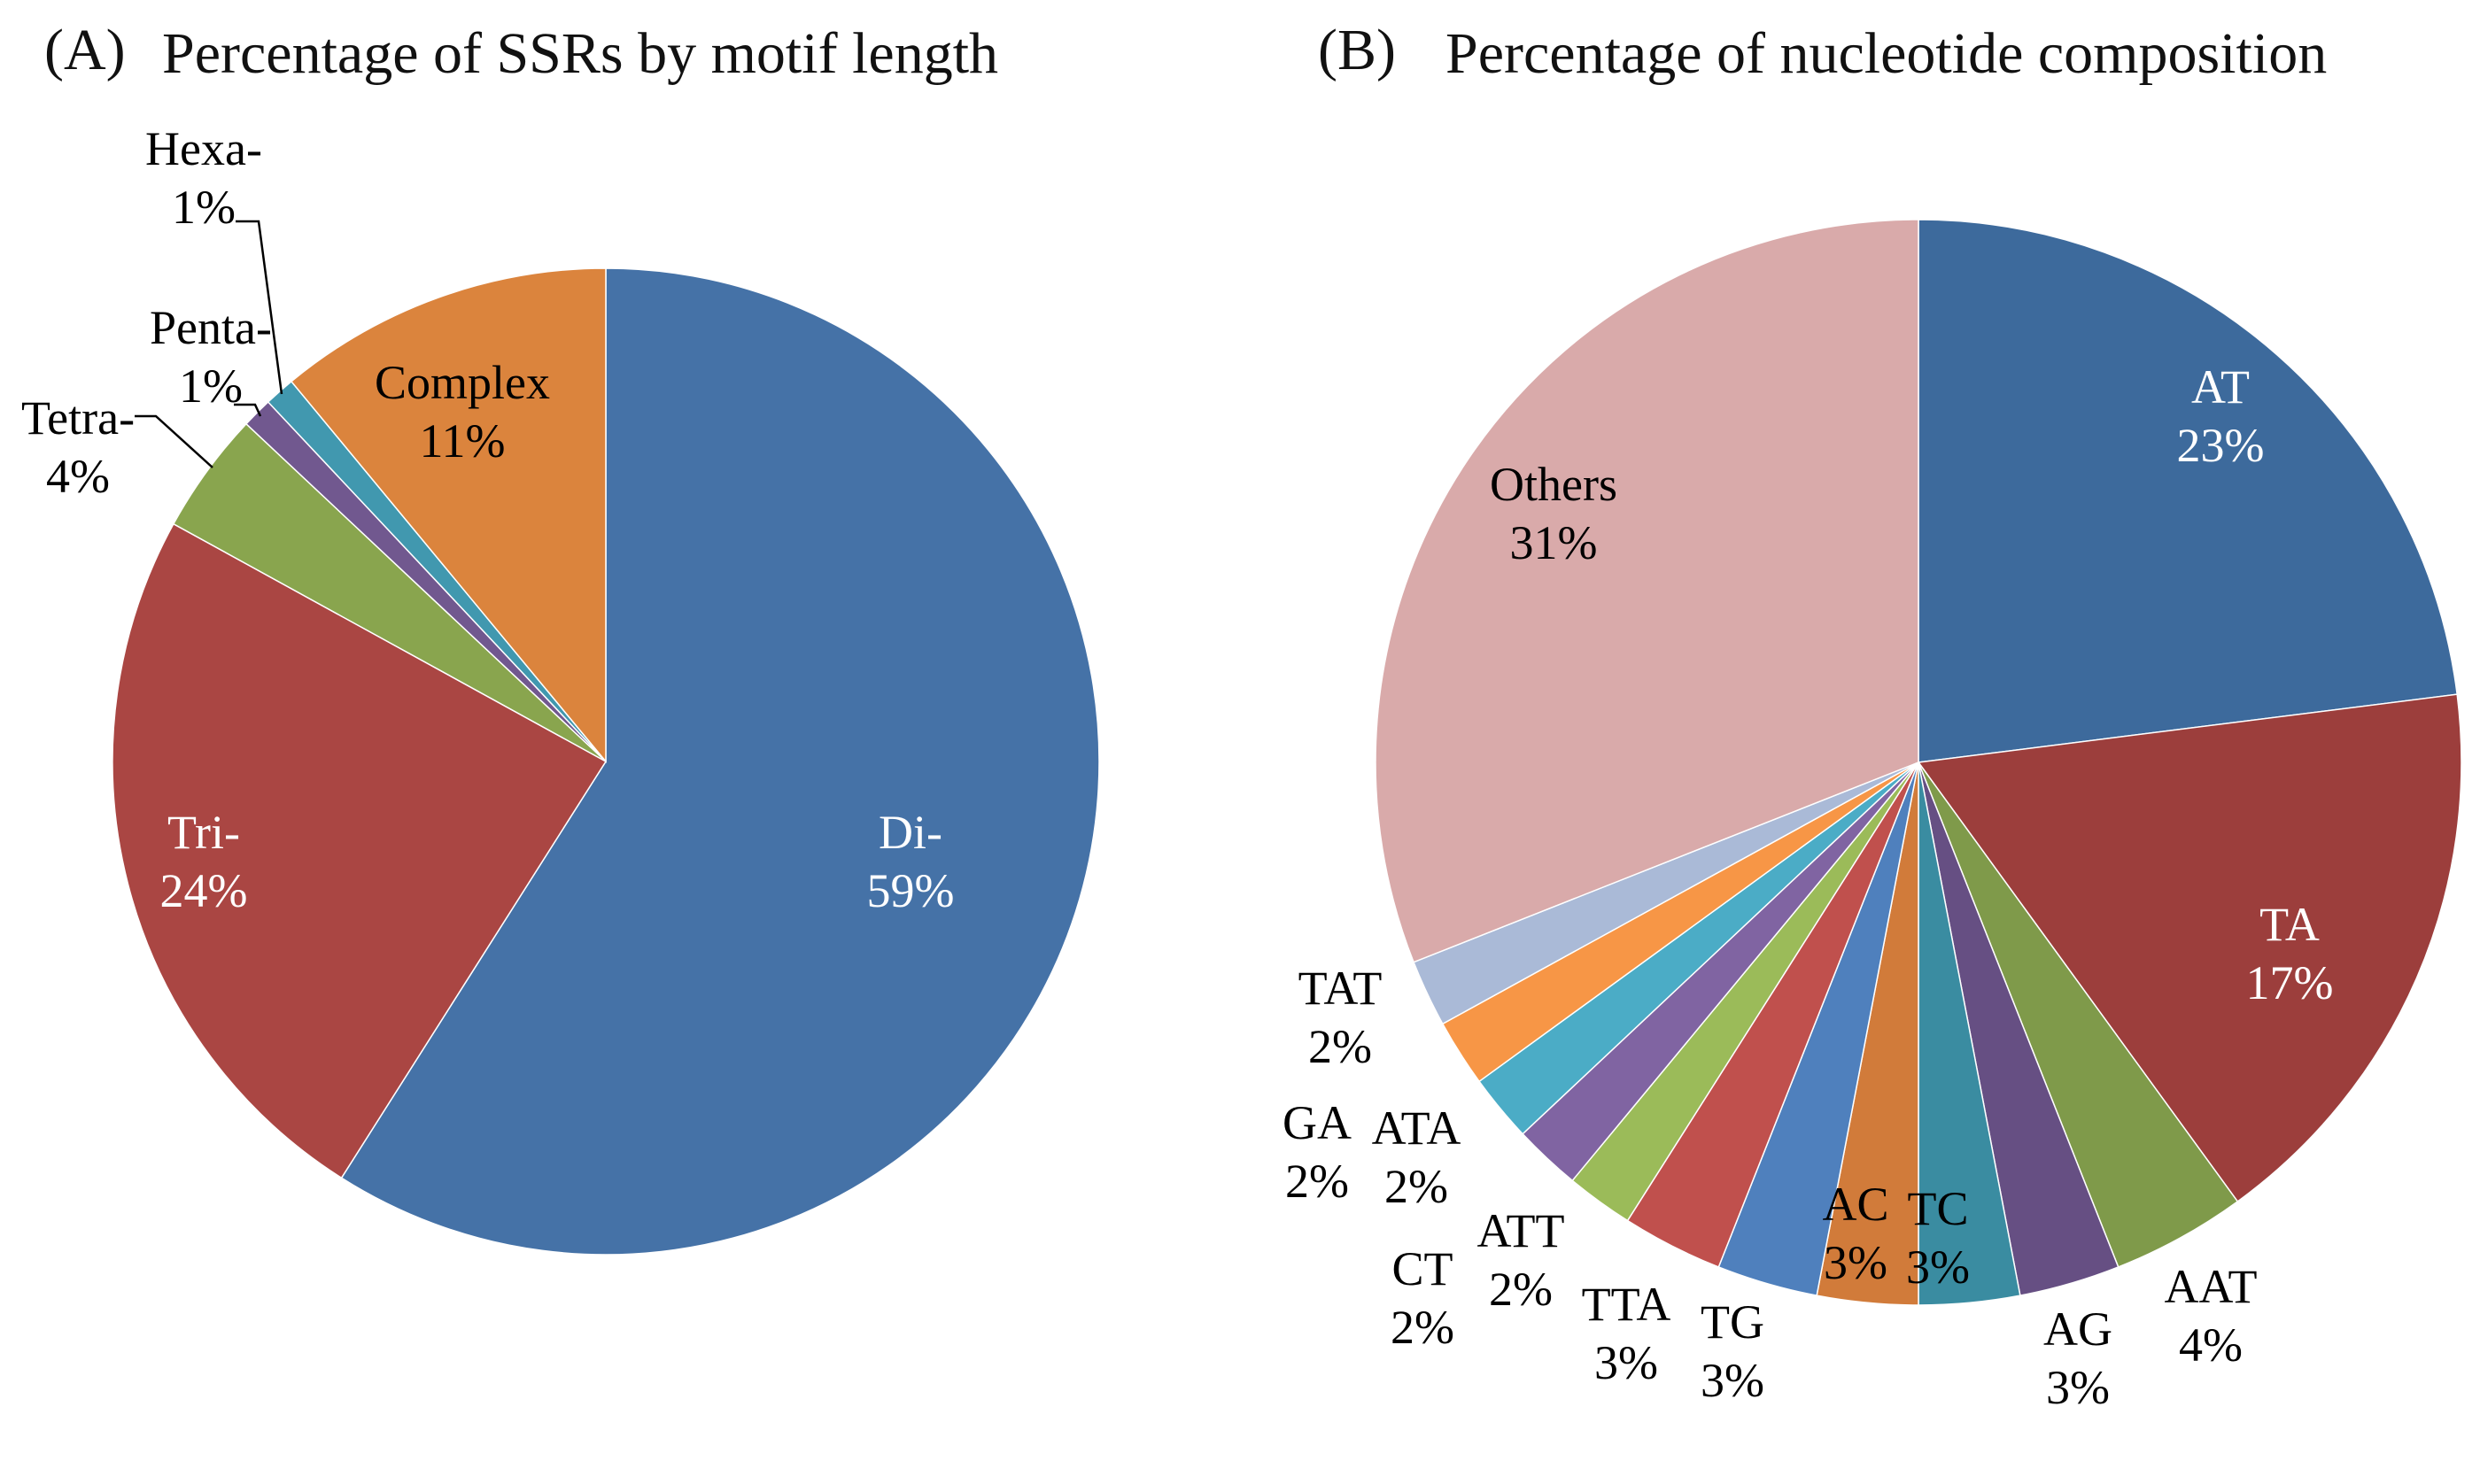  What do you see at coordinates (580, 53) in the screenshot?
I see `panel-a-title: Percentage of SSRs by motif length` at bounding box center [580, 53].